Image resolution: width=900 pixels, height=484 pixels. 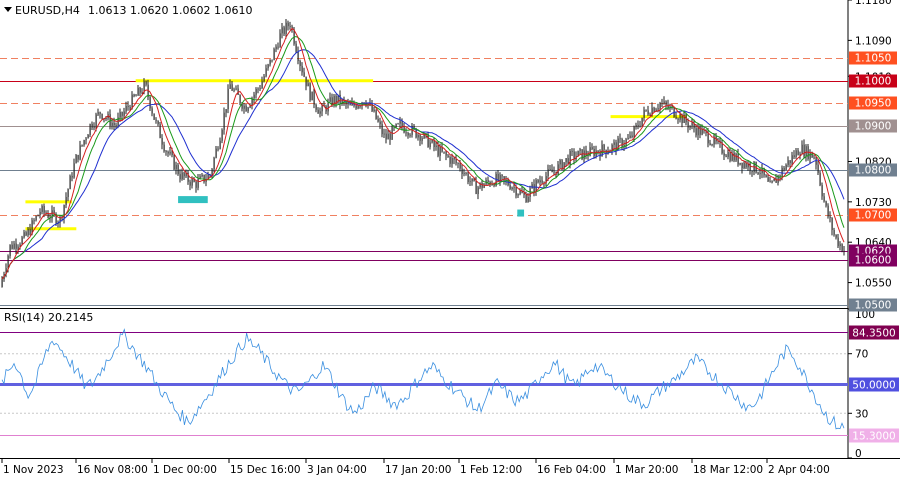 What do you see at coordinates (865, 315) in the screenshot?
I see `rsi-tick-label: 100` at bounding box center [865, 315].